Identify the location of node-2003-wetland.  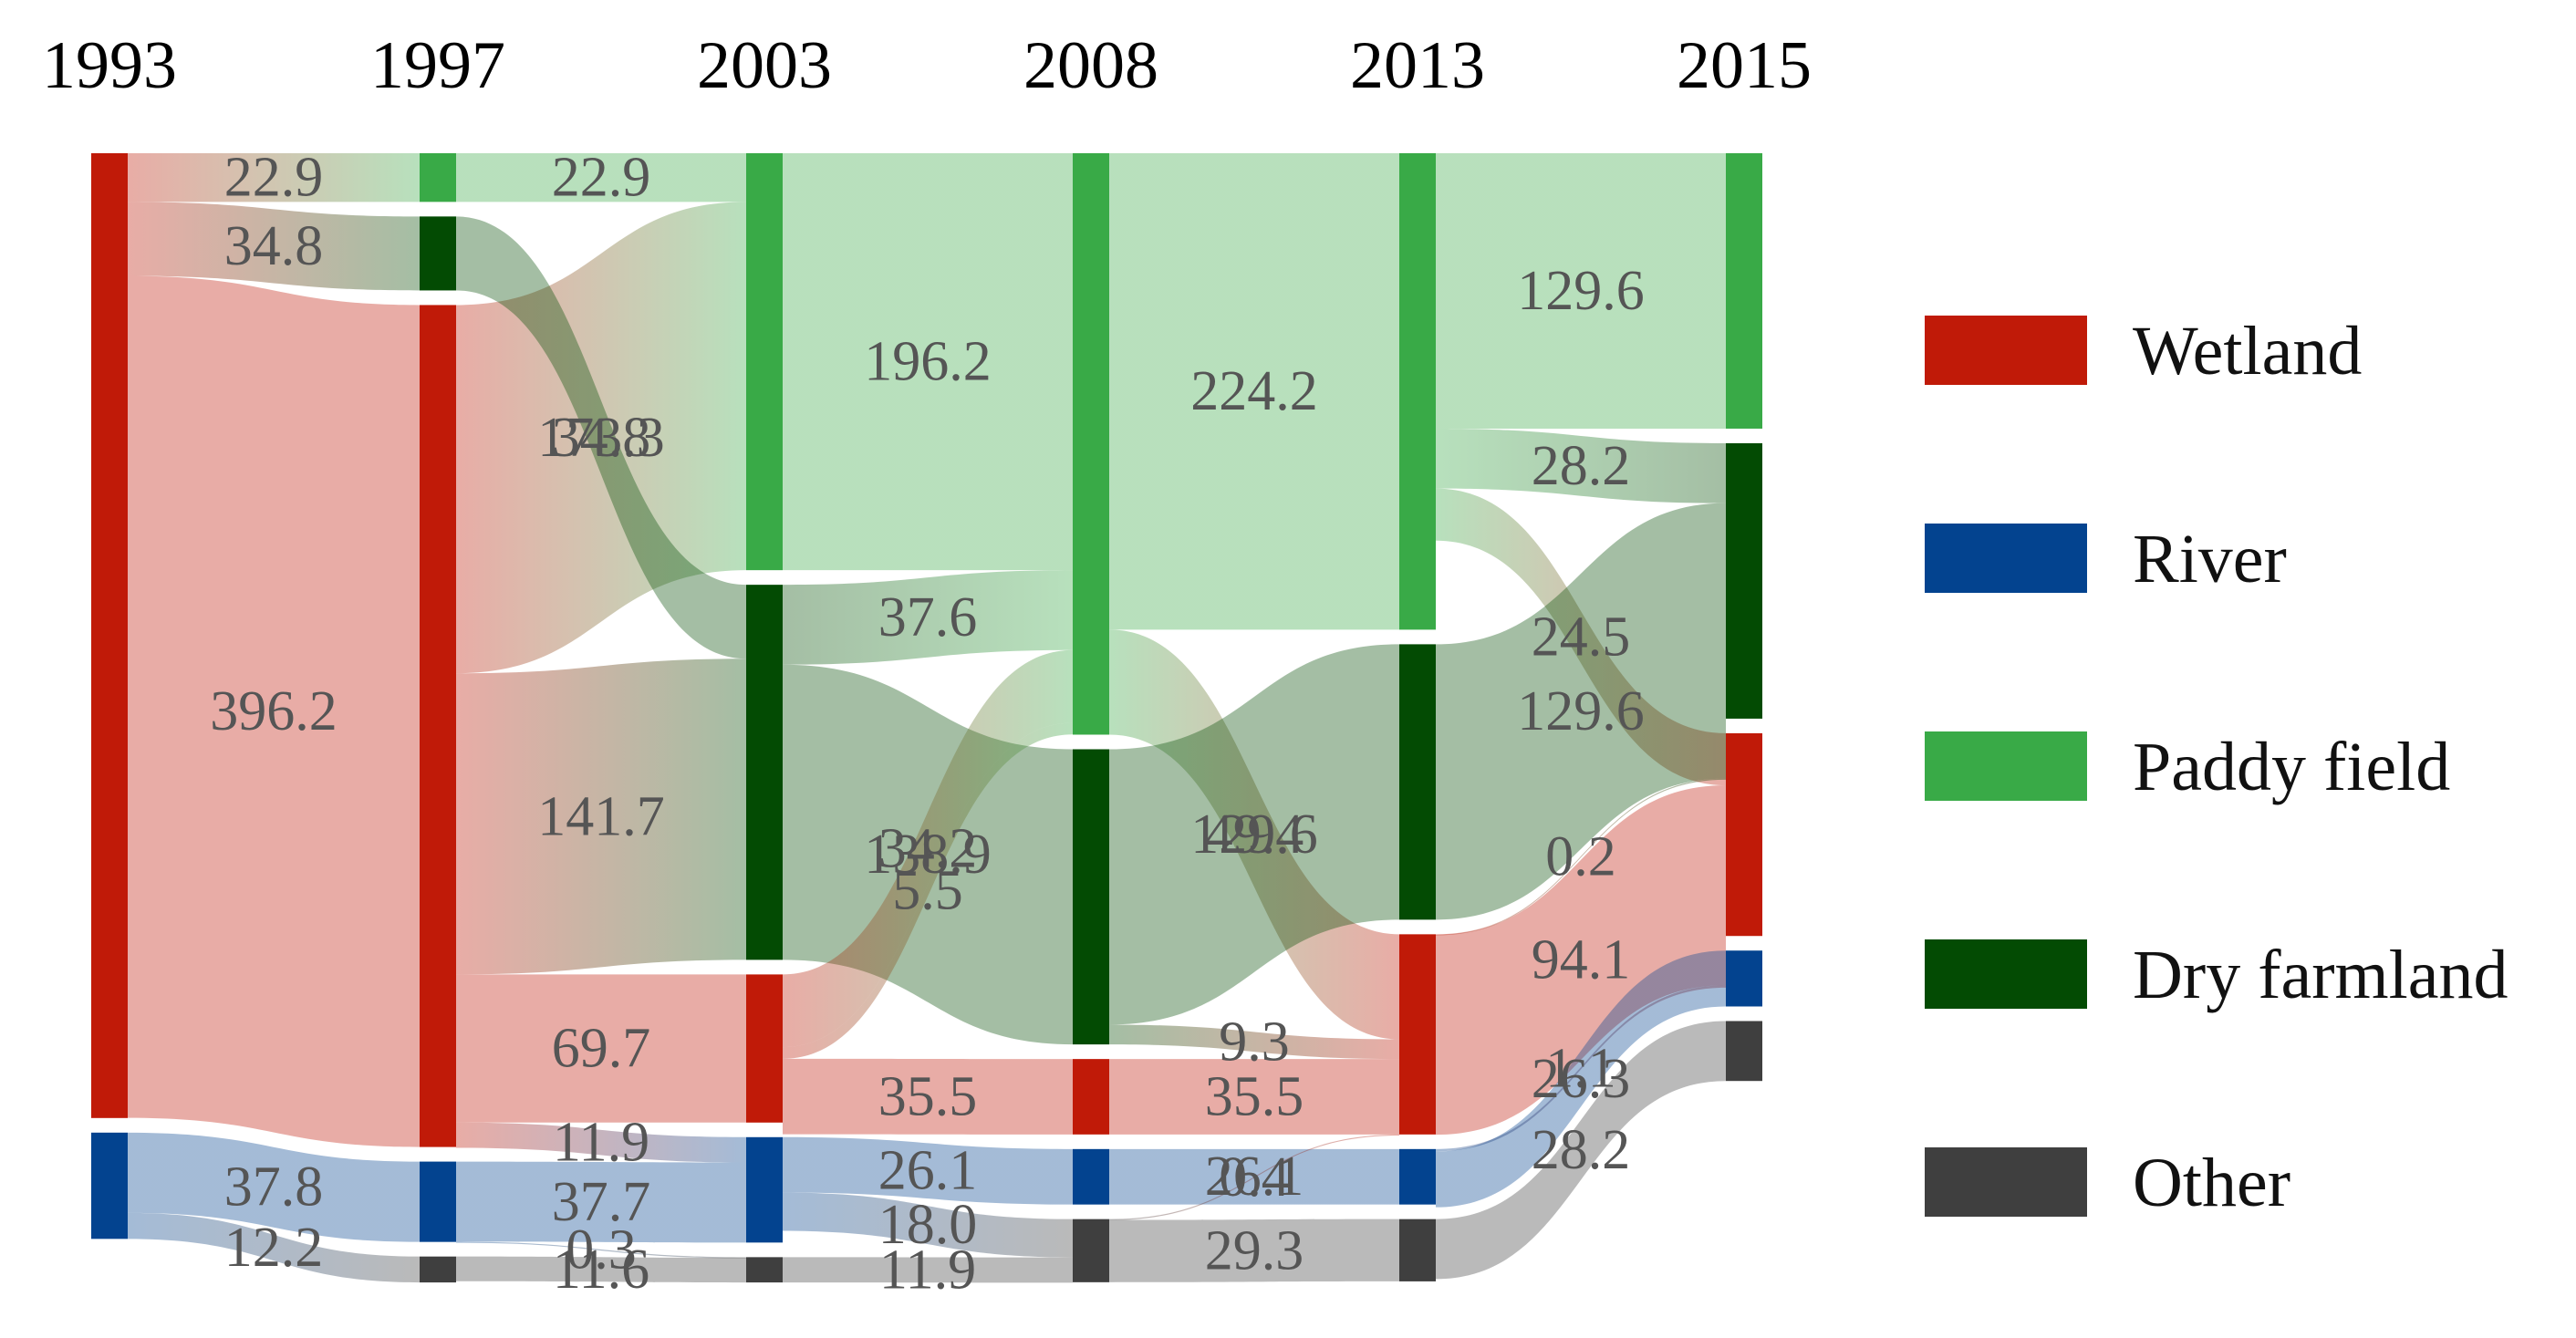
(764, 1048).